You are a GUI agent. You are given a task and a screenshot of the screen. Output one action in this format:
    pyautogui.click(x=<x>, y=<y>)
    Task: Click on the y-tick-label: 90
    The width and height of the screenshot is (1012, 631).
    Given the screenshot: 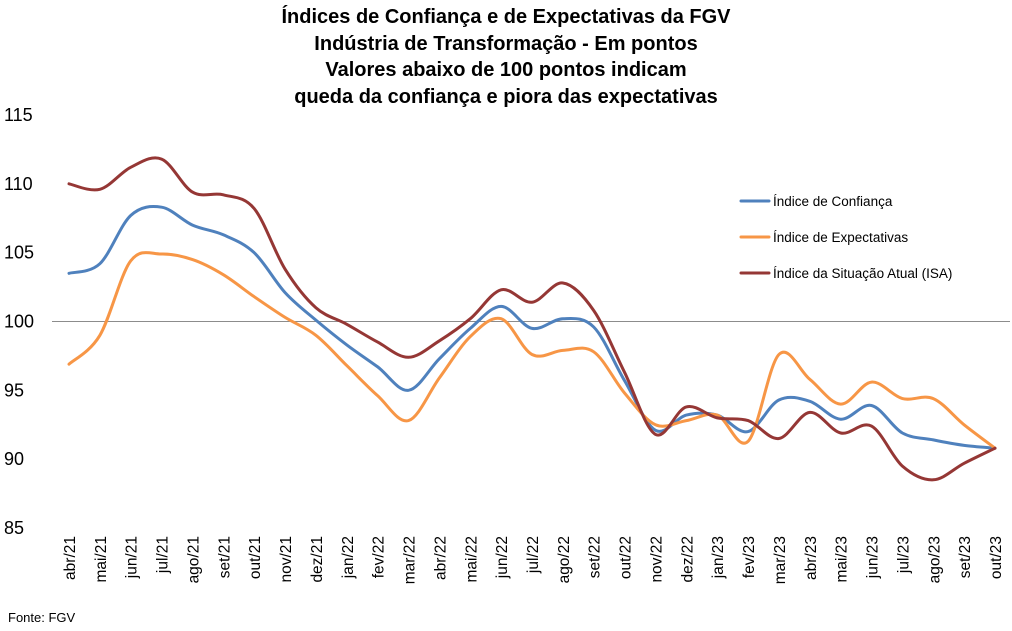 What is the action you would take?
    pyautogui.click(x=14, y=459)
    